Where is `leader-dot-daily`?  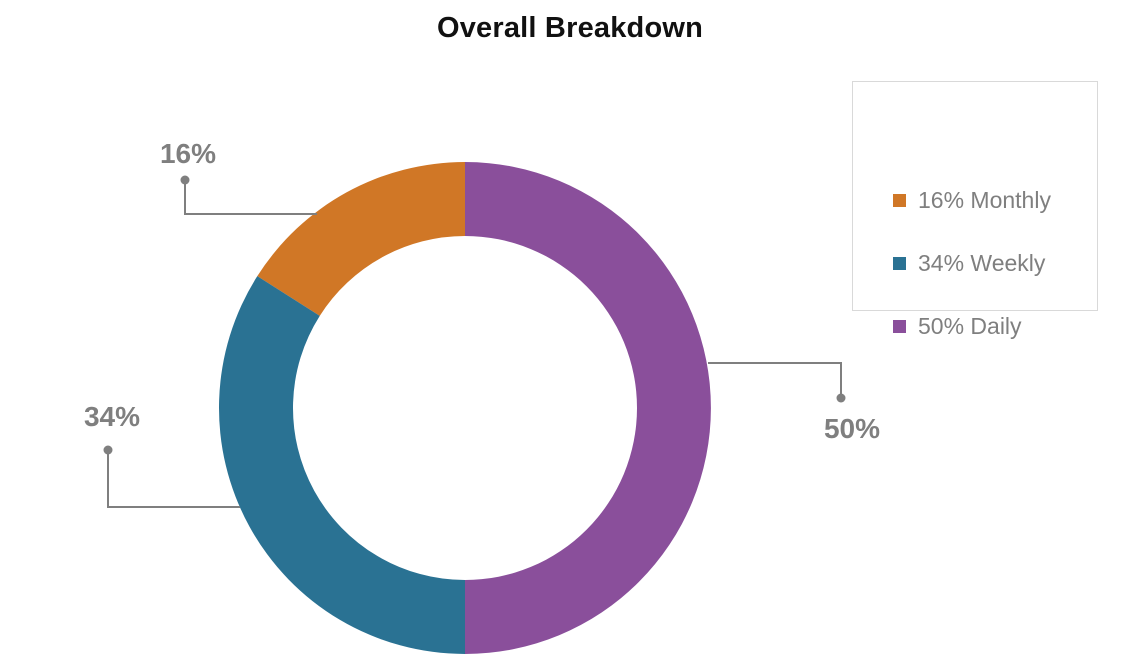 leader-dot-daily is located at coordinates (841, 398).